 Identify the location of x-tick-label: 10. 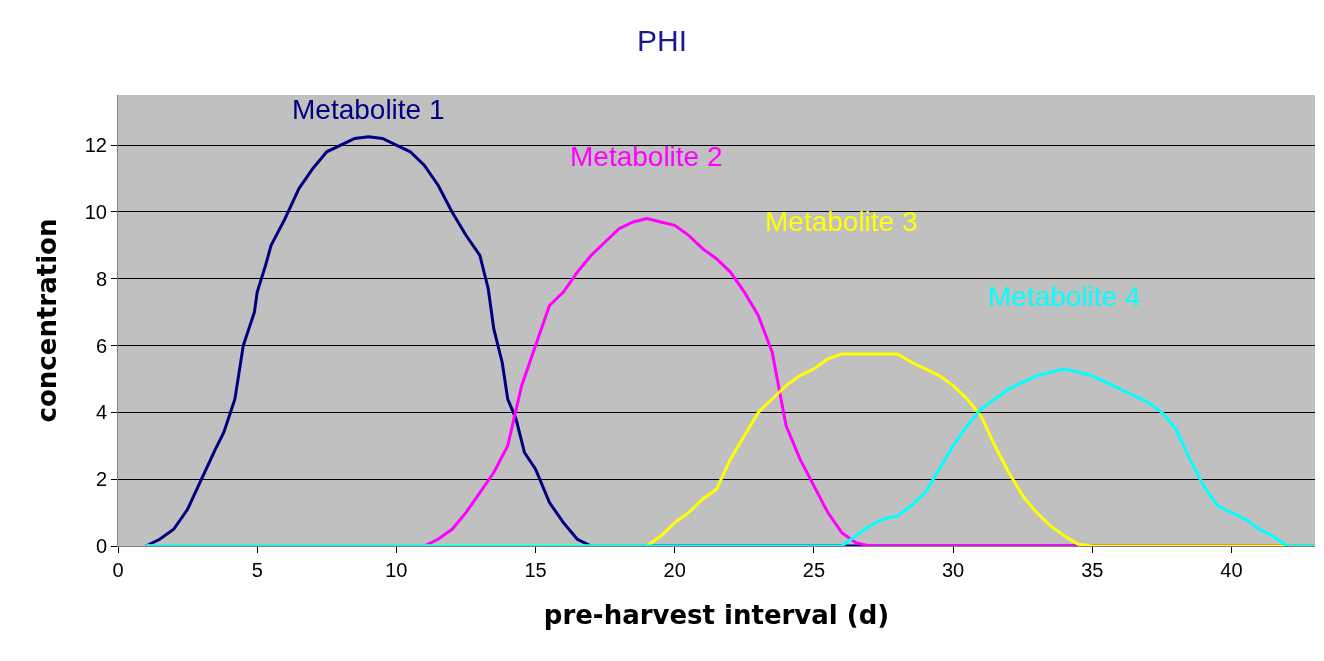
(396, 570).